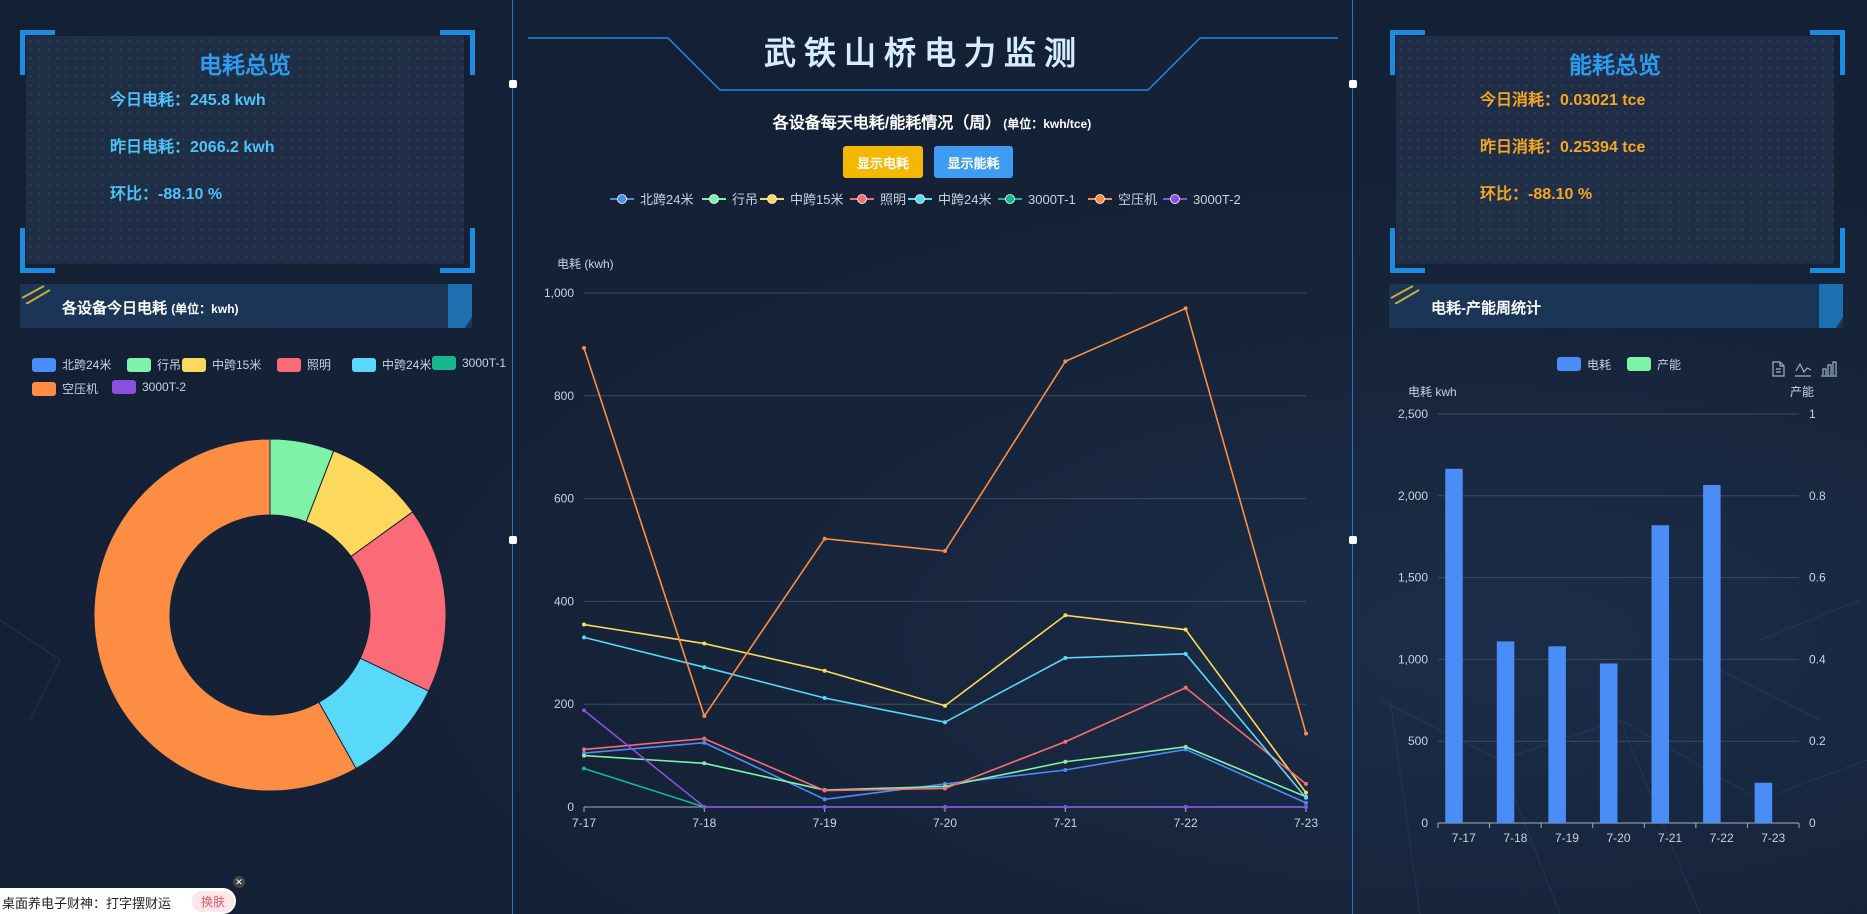 Image resolution: width=1867 pixels, height=914 pixels. I want to click on page-title: 武铁山桥电力监测, so click(923, 53).